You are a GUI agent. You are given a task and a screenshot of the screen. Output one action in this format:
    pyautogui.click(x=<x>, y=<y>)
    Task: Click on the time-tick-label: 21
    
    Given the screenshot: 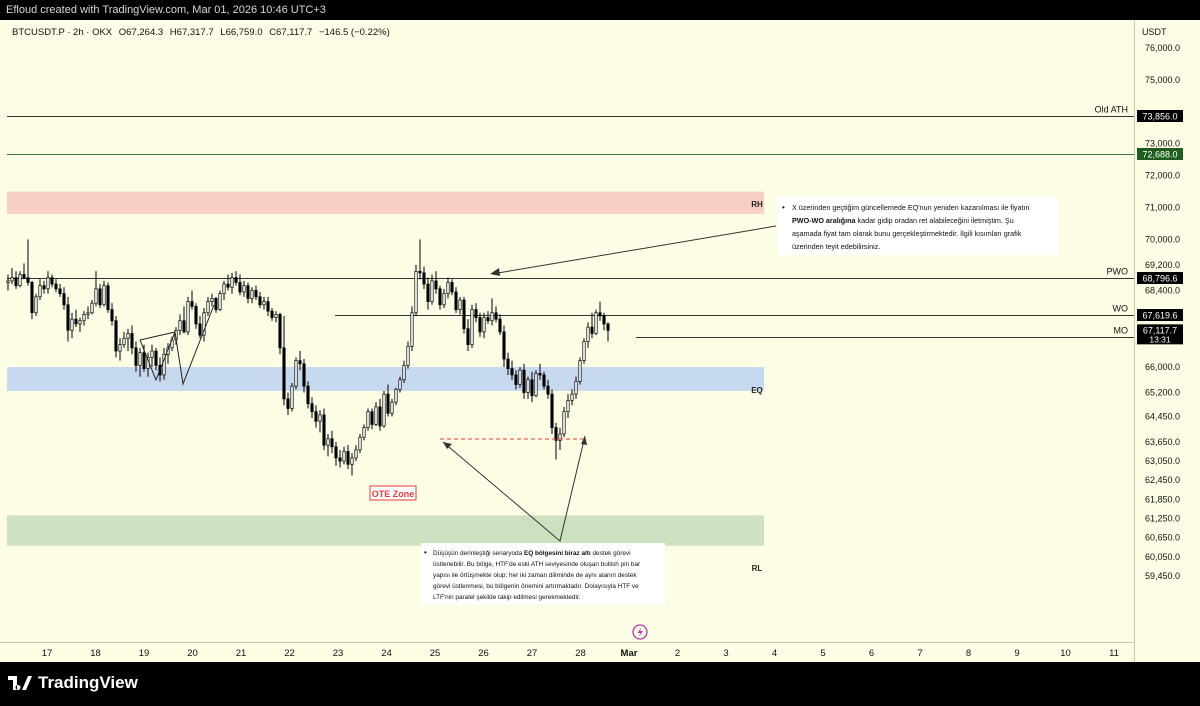 What is the action you would take?
    pyautogui.click(x=241, y=653)
    